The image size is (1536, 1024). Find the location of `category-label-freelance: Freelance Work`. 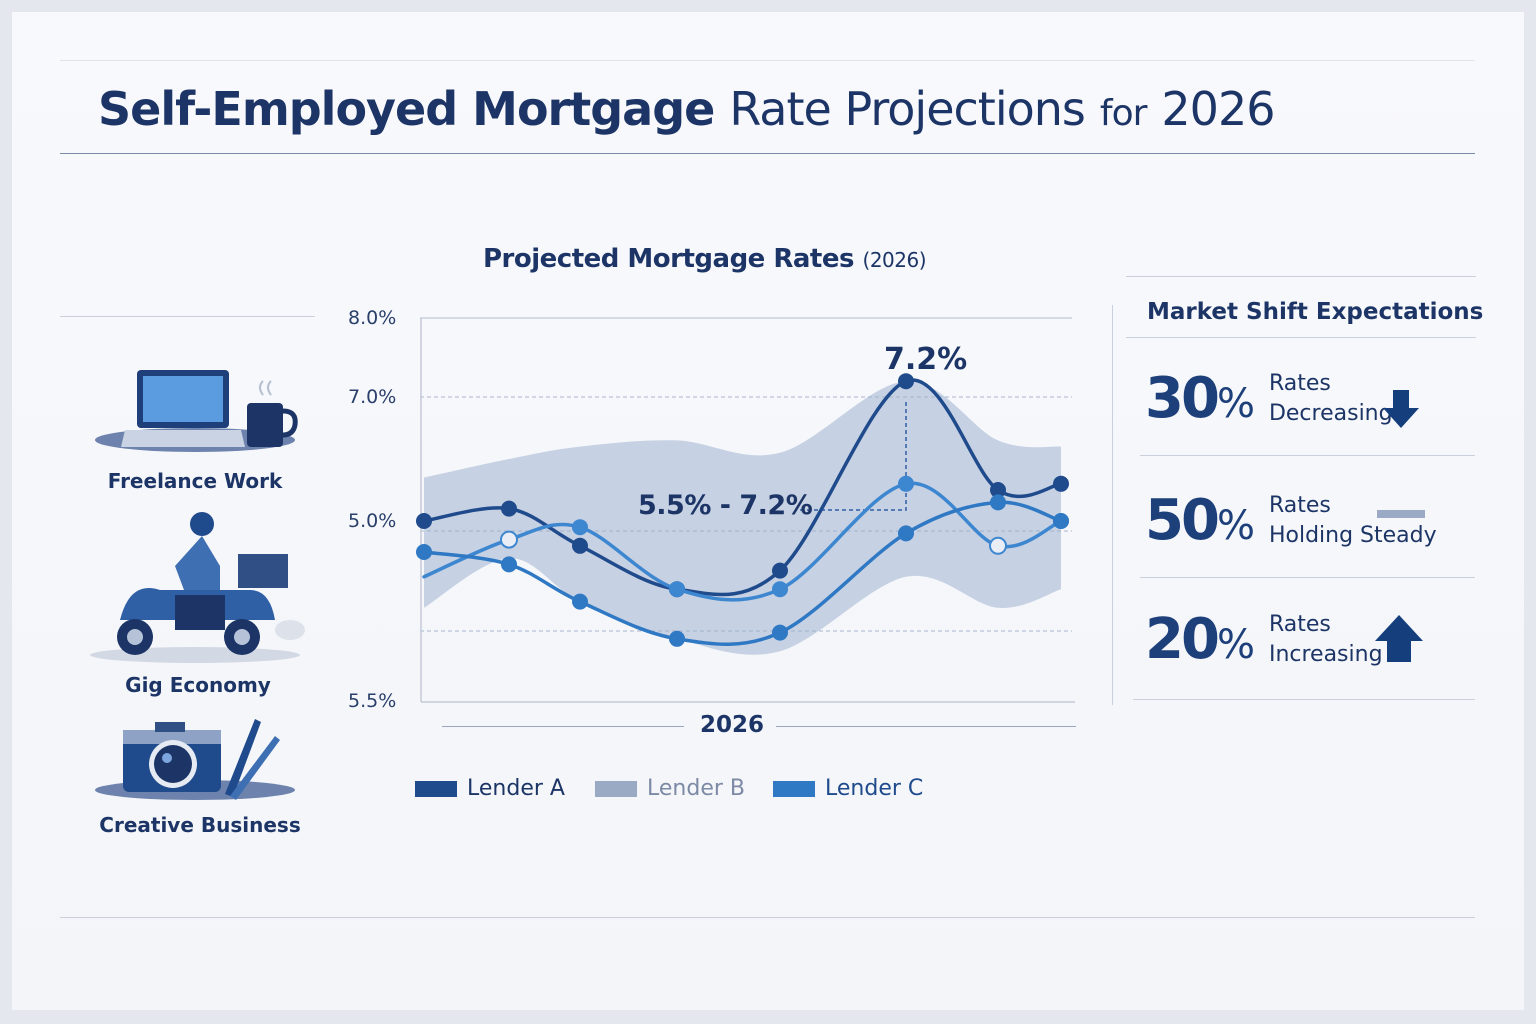

category-label-freelance: Freelance Work is located at coordinates (195, 481).